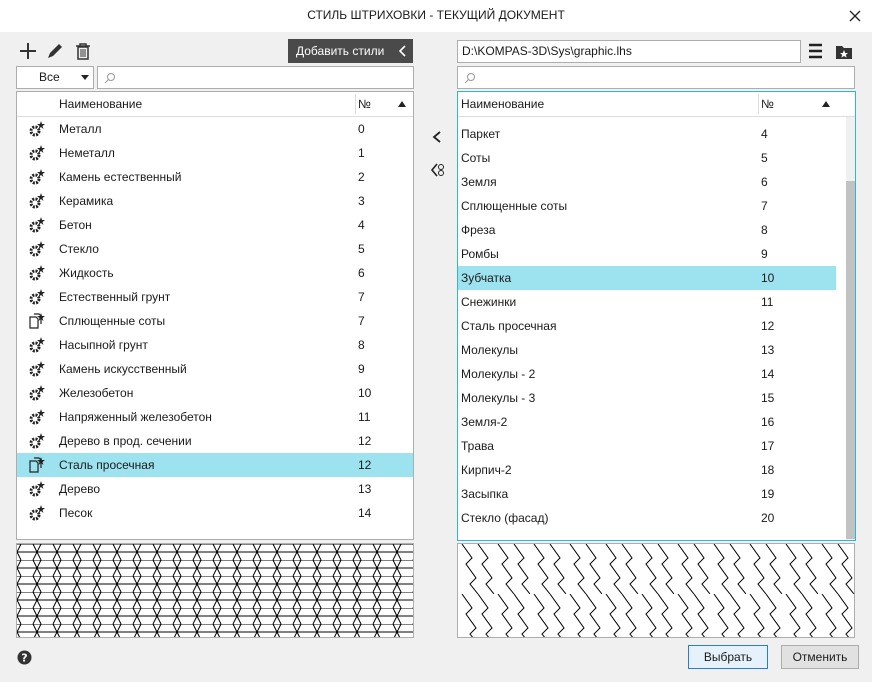 The image size is (872, 682). Describe the element at coordinates (365, 441) in the screenshot. I see `row-number: 12` at that location.